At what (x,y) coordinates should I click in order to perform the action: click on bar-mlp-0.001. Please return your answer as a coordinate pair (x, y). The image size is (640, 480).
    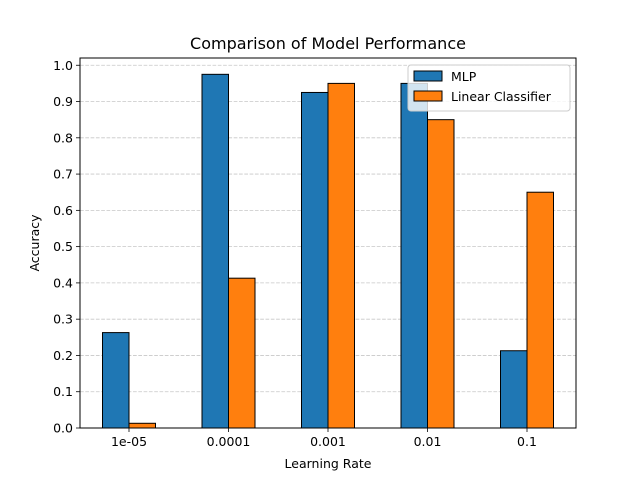
    Looking at the image, I should click on (315, 260).